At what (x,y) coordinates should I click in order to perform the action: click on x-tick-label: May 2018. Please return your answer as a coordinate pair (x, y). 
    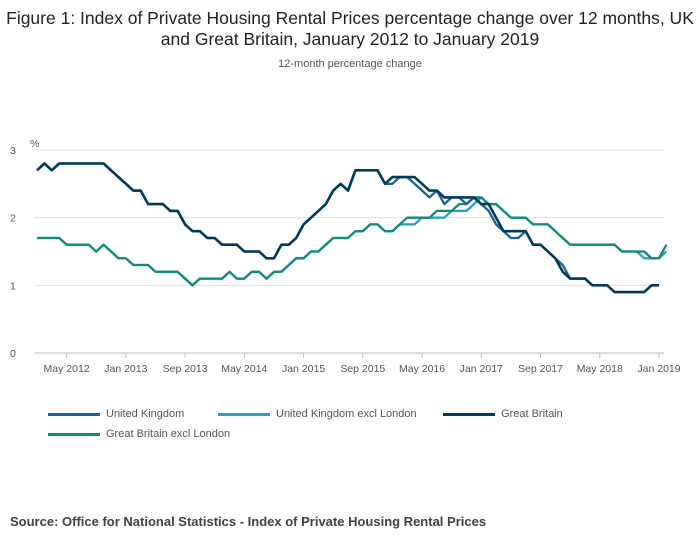
    Looking at the image, I should click on (600, 369).